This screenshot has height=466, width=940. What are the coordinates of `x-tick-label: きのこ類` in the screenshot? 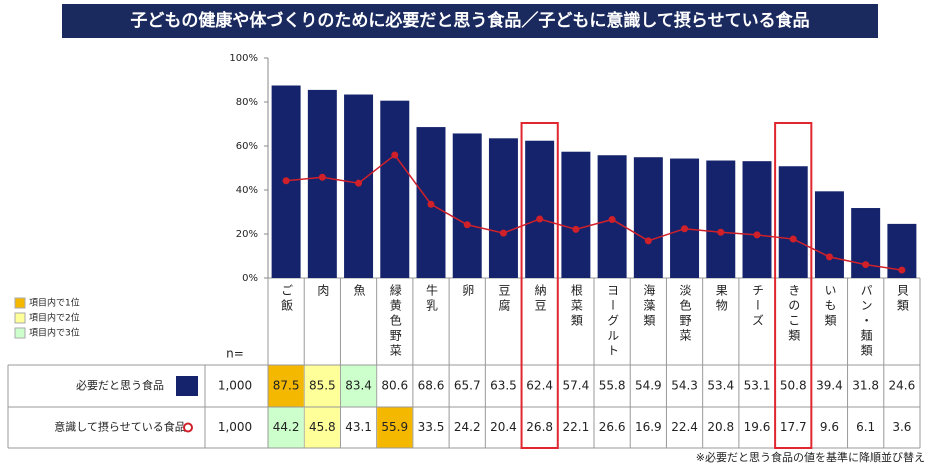 It's located at (794, 314).